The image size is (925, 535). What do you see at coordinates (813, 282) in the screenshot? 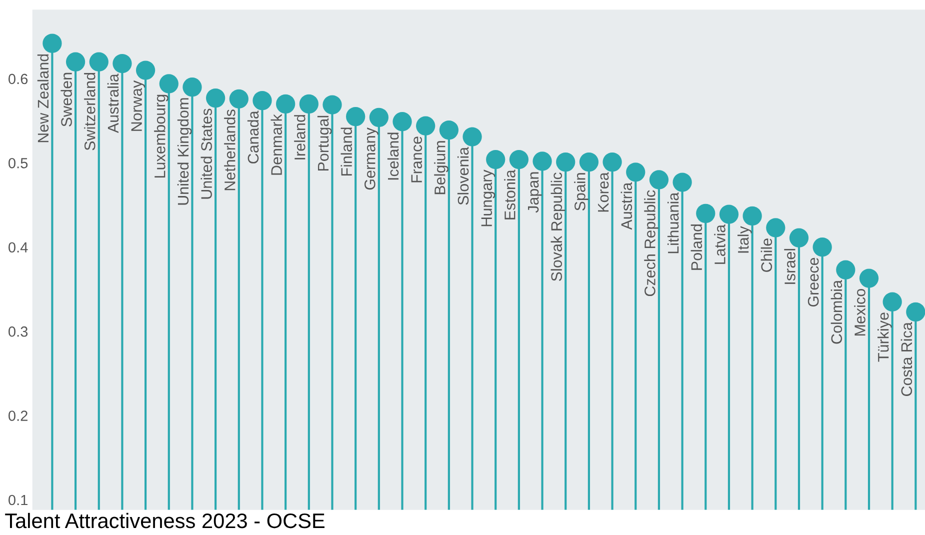
I see `x-tick-label: Greece` at bounding box center [813, 282].